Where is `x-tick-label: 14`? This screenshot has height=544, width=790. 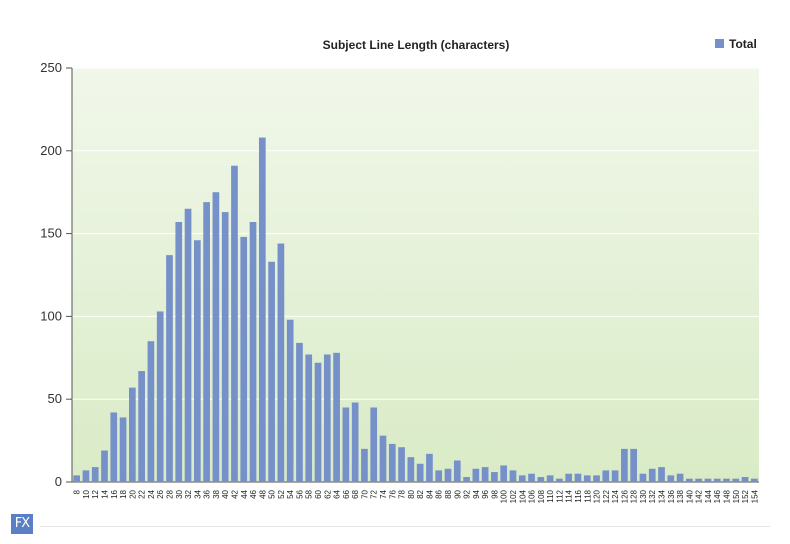 x-tick-label: 14 is located at coordinates (104, 493).